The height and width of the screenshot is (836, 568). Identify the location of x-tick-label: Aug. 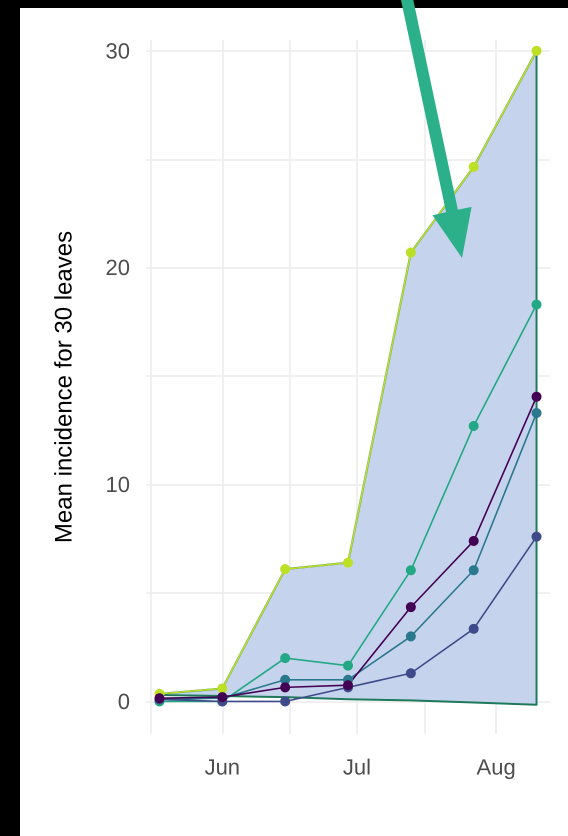
(496, 767).